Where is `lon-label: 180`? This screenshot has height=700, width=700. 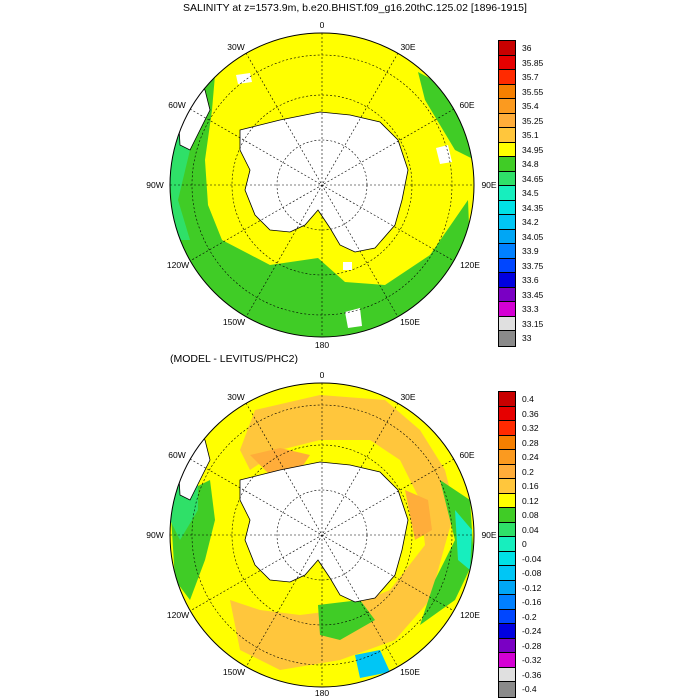 lon-label: 180 is located at coordinates (322, 345).